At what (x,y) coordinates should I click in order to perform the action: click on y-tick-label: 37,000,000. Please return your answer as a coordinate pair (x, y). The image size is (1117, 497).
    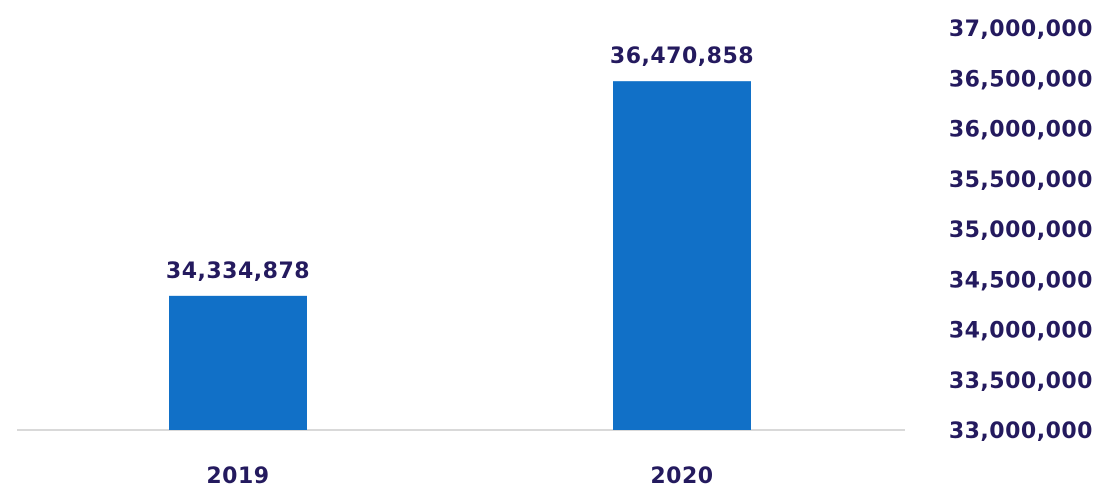
    Looking at the image, I should click on (1021, 29).